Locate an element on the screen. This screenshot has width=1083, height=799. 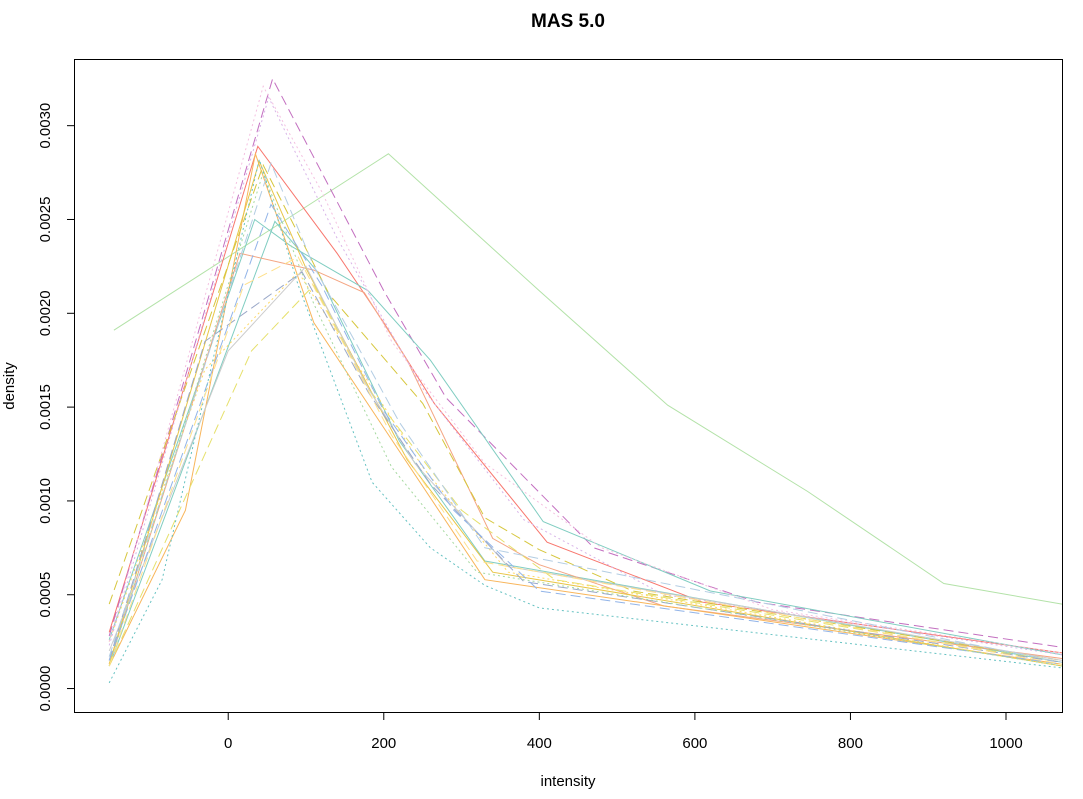
chart-title: MAS 5.0 is located at coordinates (568, 21).